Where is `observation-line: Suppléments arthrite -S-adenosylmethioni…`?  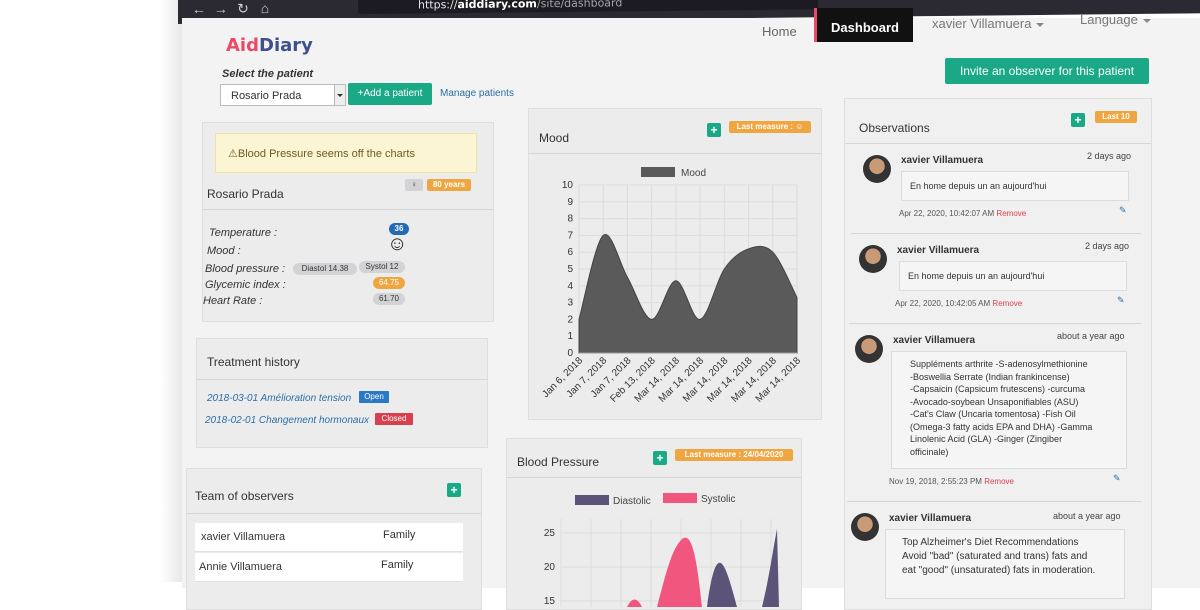 observation-line: Suppléments arthrite -S-adenosylmethioni… is located at coordinates (999, 364).